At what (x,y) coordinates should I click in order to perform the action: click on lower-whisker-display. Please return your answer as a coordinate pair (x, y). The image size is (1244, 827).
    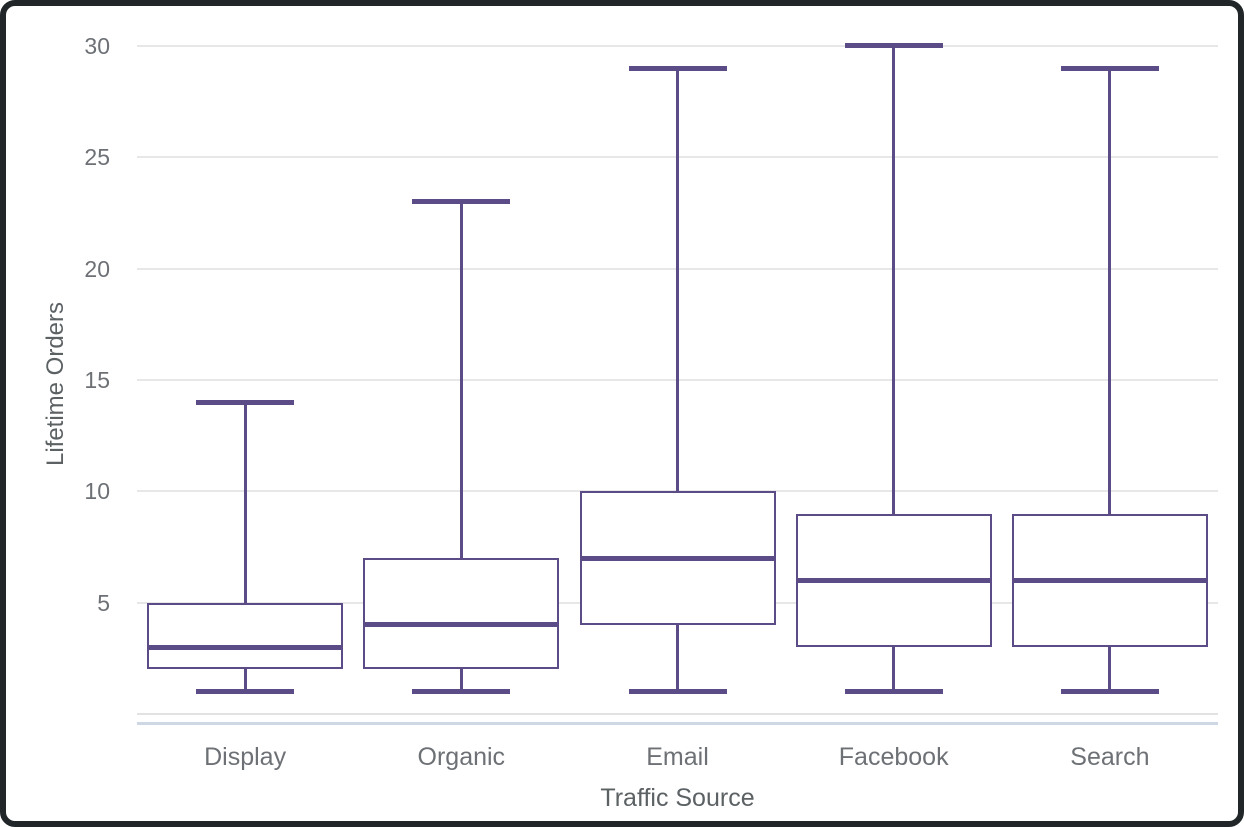
    Looking at the image, I should click on (245, 680).